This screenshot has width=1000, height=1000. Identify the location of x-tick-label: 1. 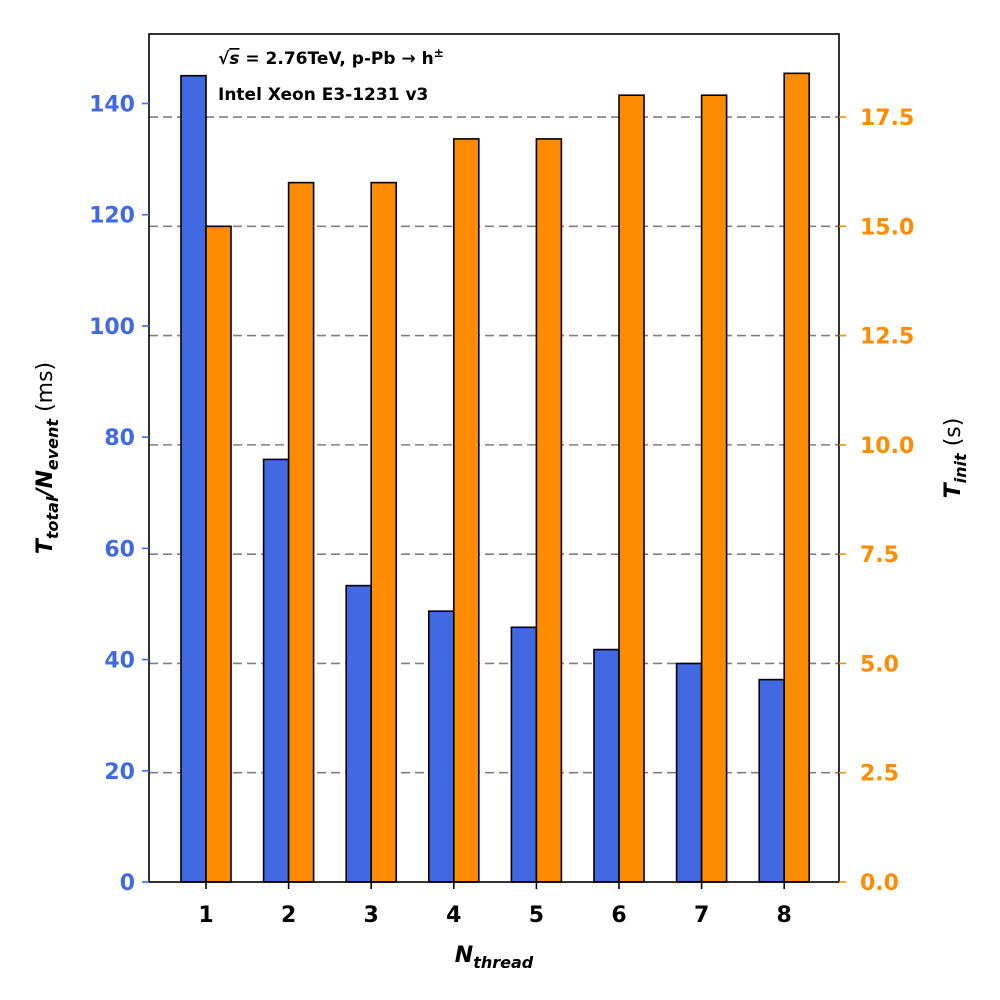
(205, 915).